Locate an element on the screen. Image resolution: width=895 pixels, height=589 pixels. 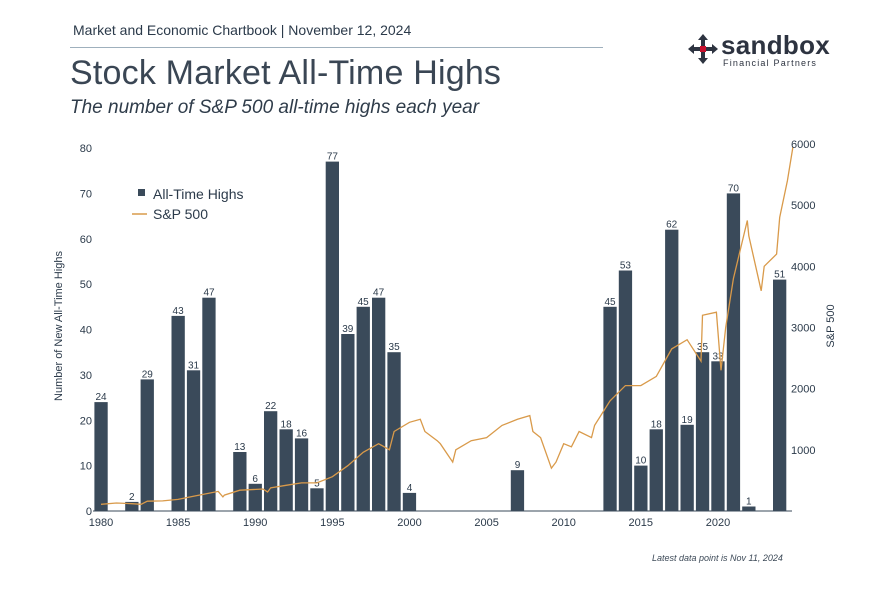
bar-label-2017: 62 is located at coordinates (672, 225).